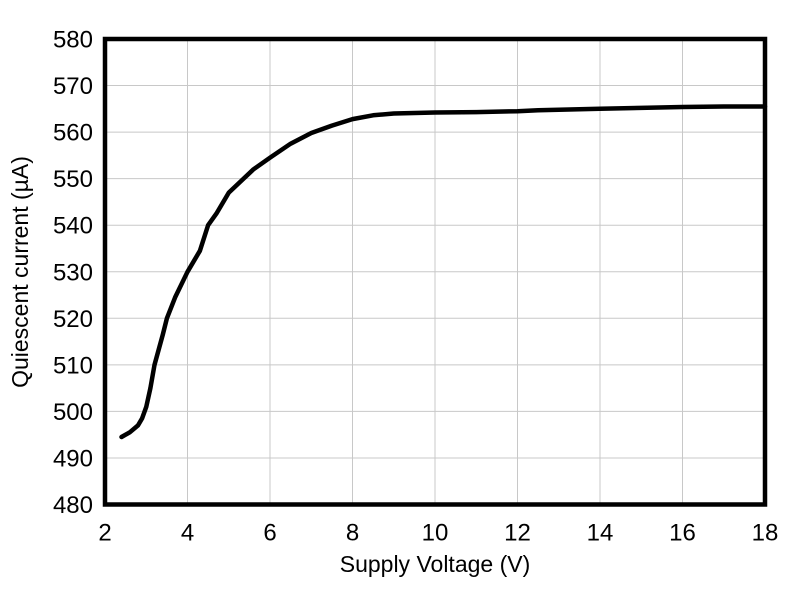 The height and width of the screenshot is (589, 803). Describe the element at coordinates (435, 564) in the screenshot. I see `x-axis-title: Supply Voltage (V)` at that location.